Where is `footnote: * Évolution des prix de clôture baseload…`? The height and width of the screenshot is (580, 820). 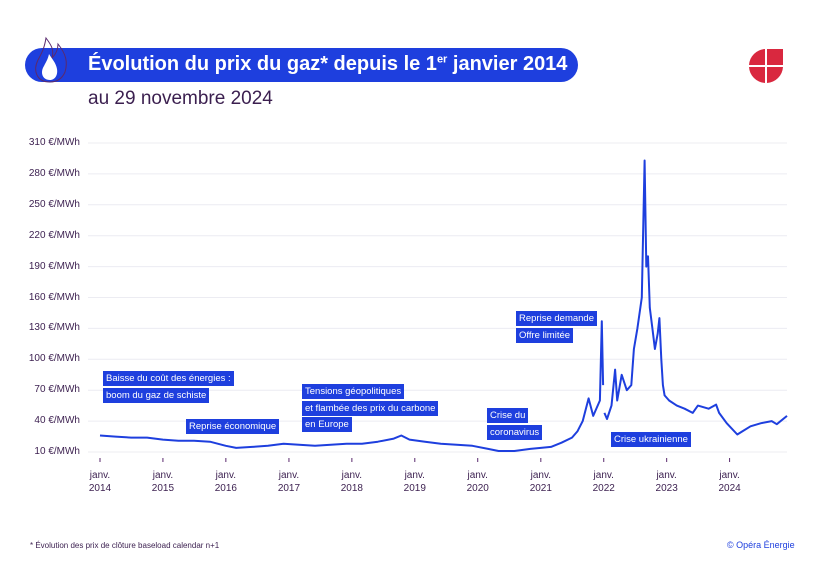
footnote: * Évolution des prix de clôture baseload… is located at coordinates (125, 545).